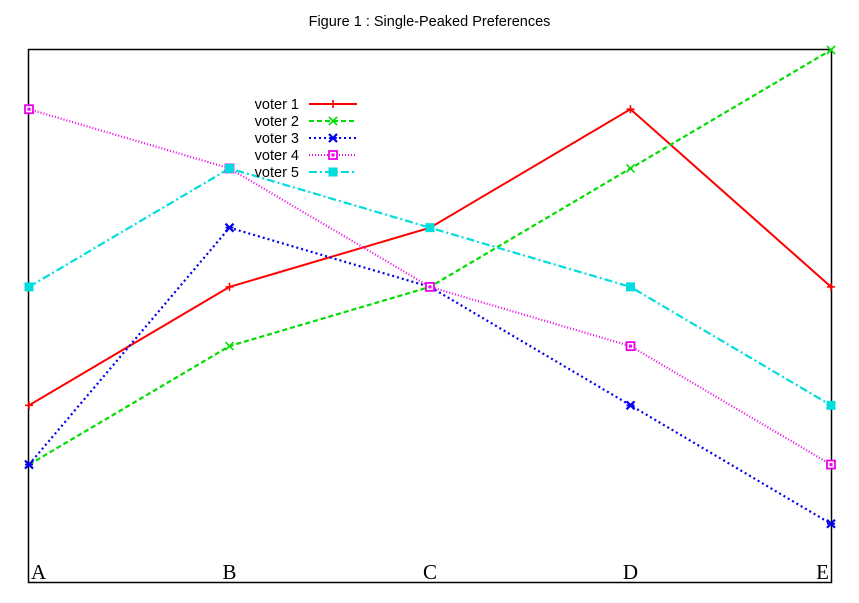 The width and height of the screenshot is (859, 603). Describe the element at coordinates (277, 156) in the screenshot. I see `legend-label-4: voter 4` at that location.